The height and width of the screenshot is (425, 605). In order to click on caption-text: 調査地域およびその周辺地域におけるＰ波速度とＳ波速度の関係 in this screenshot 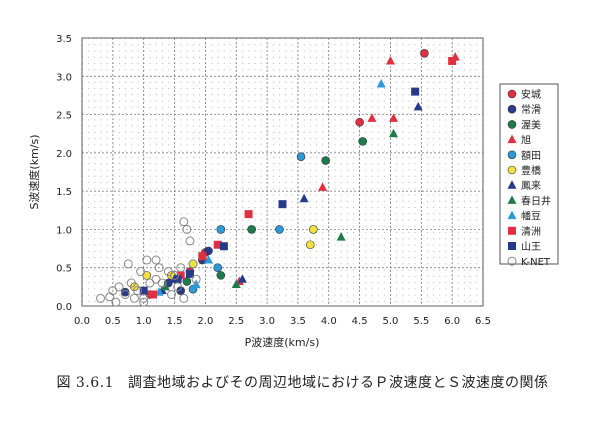, I will do `click(338, 383)`.